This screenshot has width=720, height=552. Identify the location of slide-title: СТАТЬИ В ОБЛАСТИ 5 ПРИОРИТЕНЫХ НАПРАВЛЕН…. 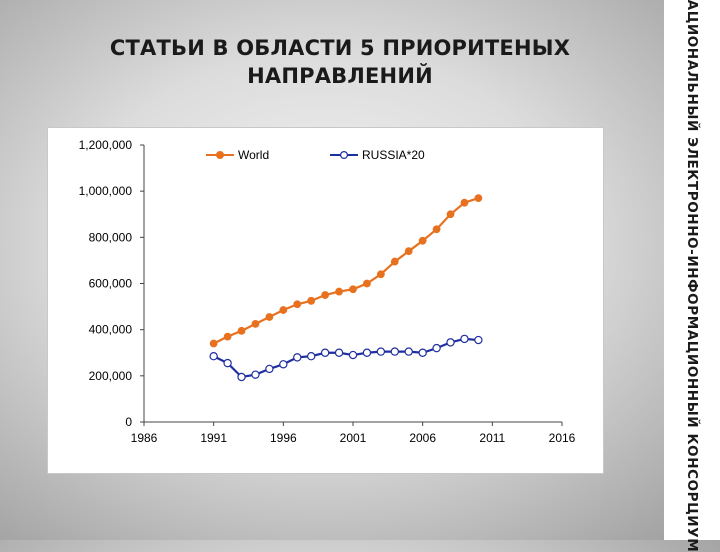
(340, 62).